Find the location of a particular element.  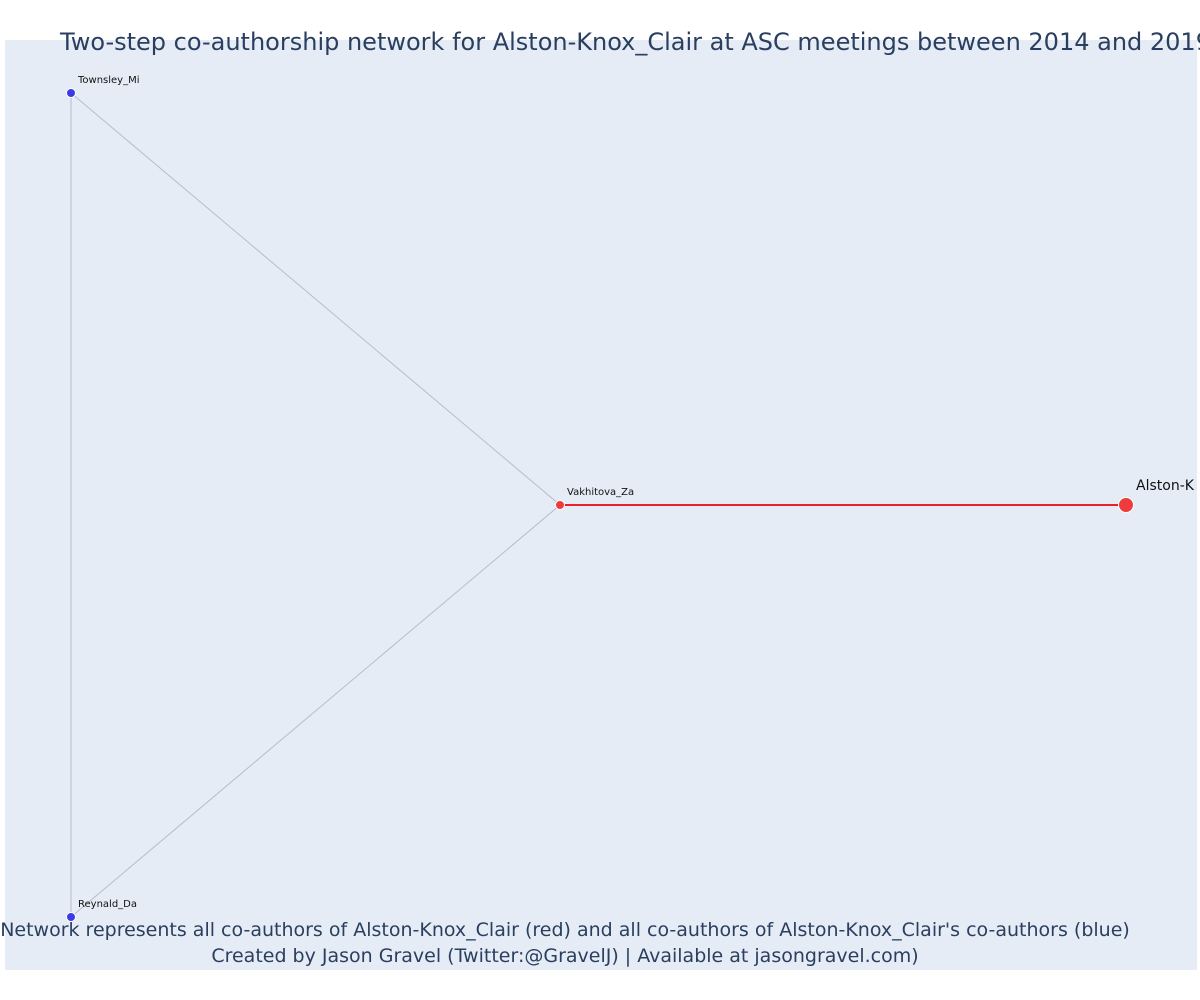

node-vakhitova is located at coordinates (560, 505).